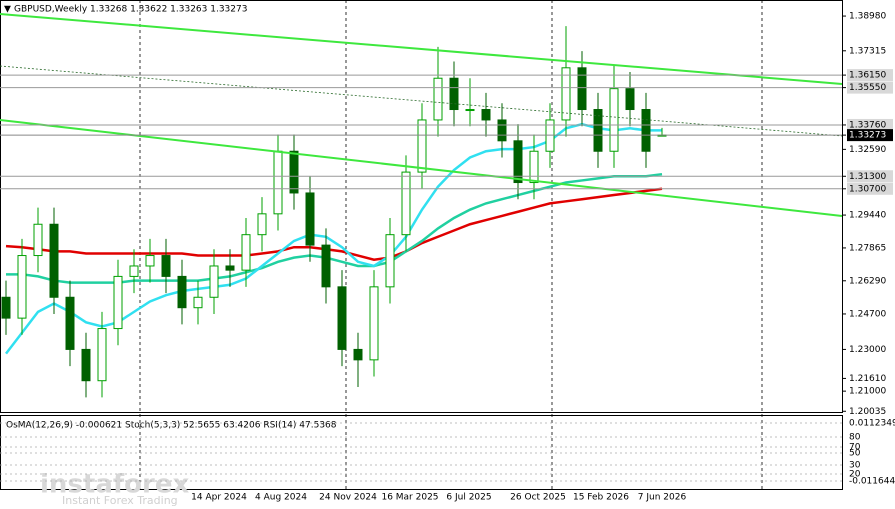 The image size is (895, 509). I want to click on y-tick-label: 1.21610, so click(867, 379).